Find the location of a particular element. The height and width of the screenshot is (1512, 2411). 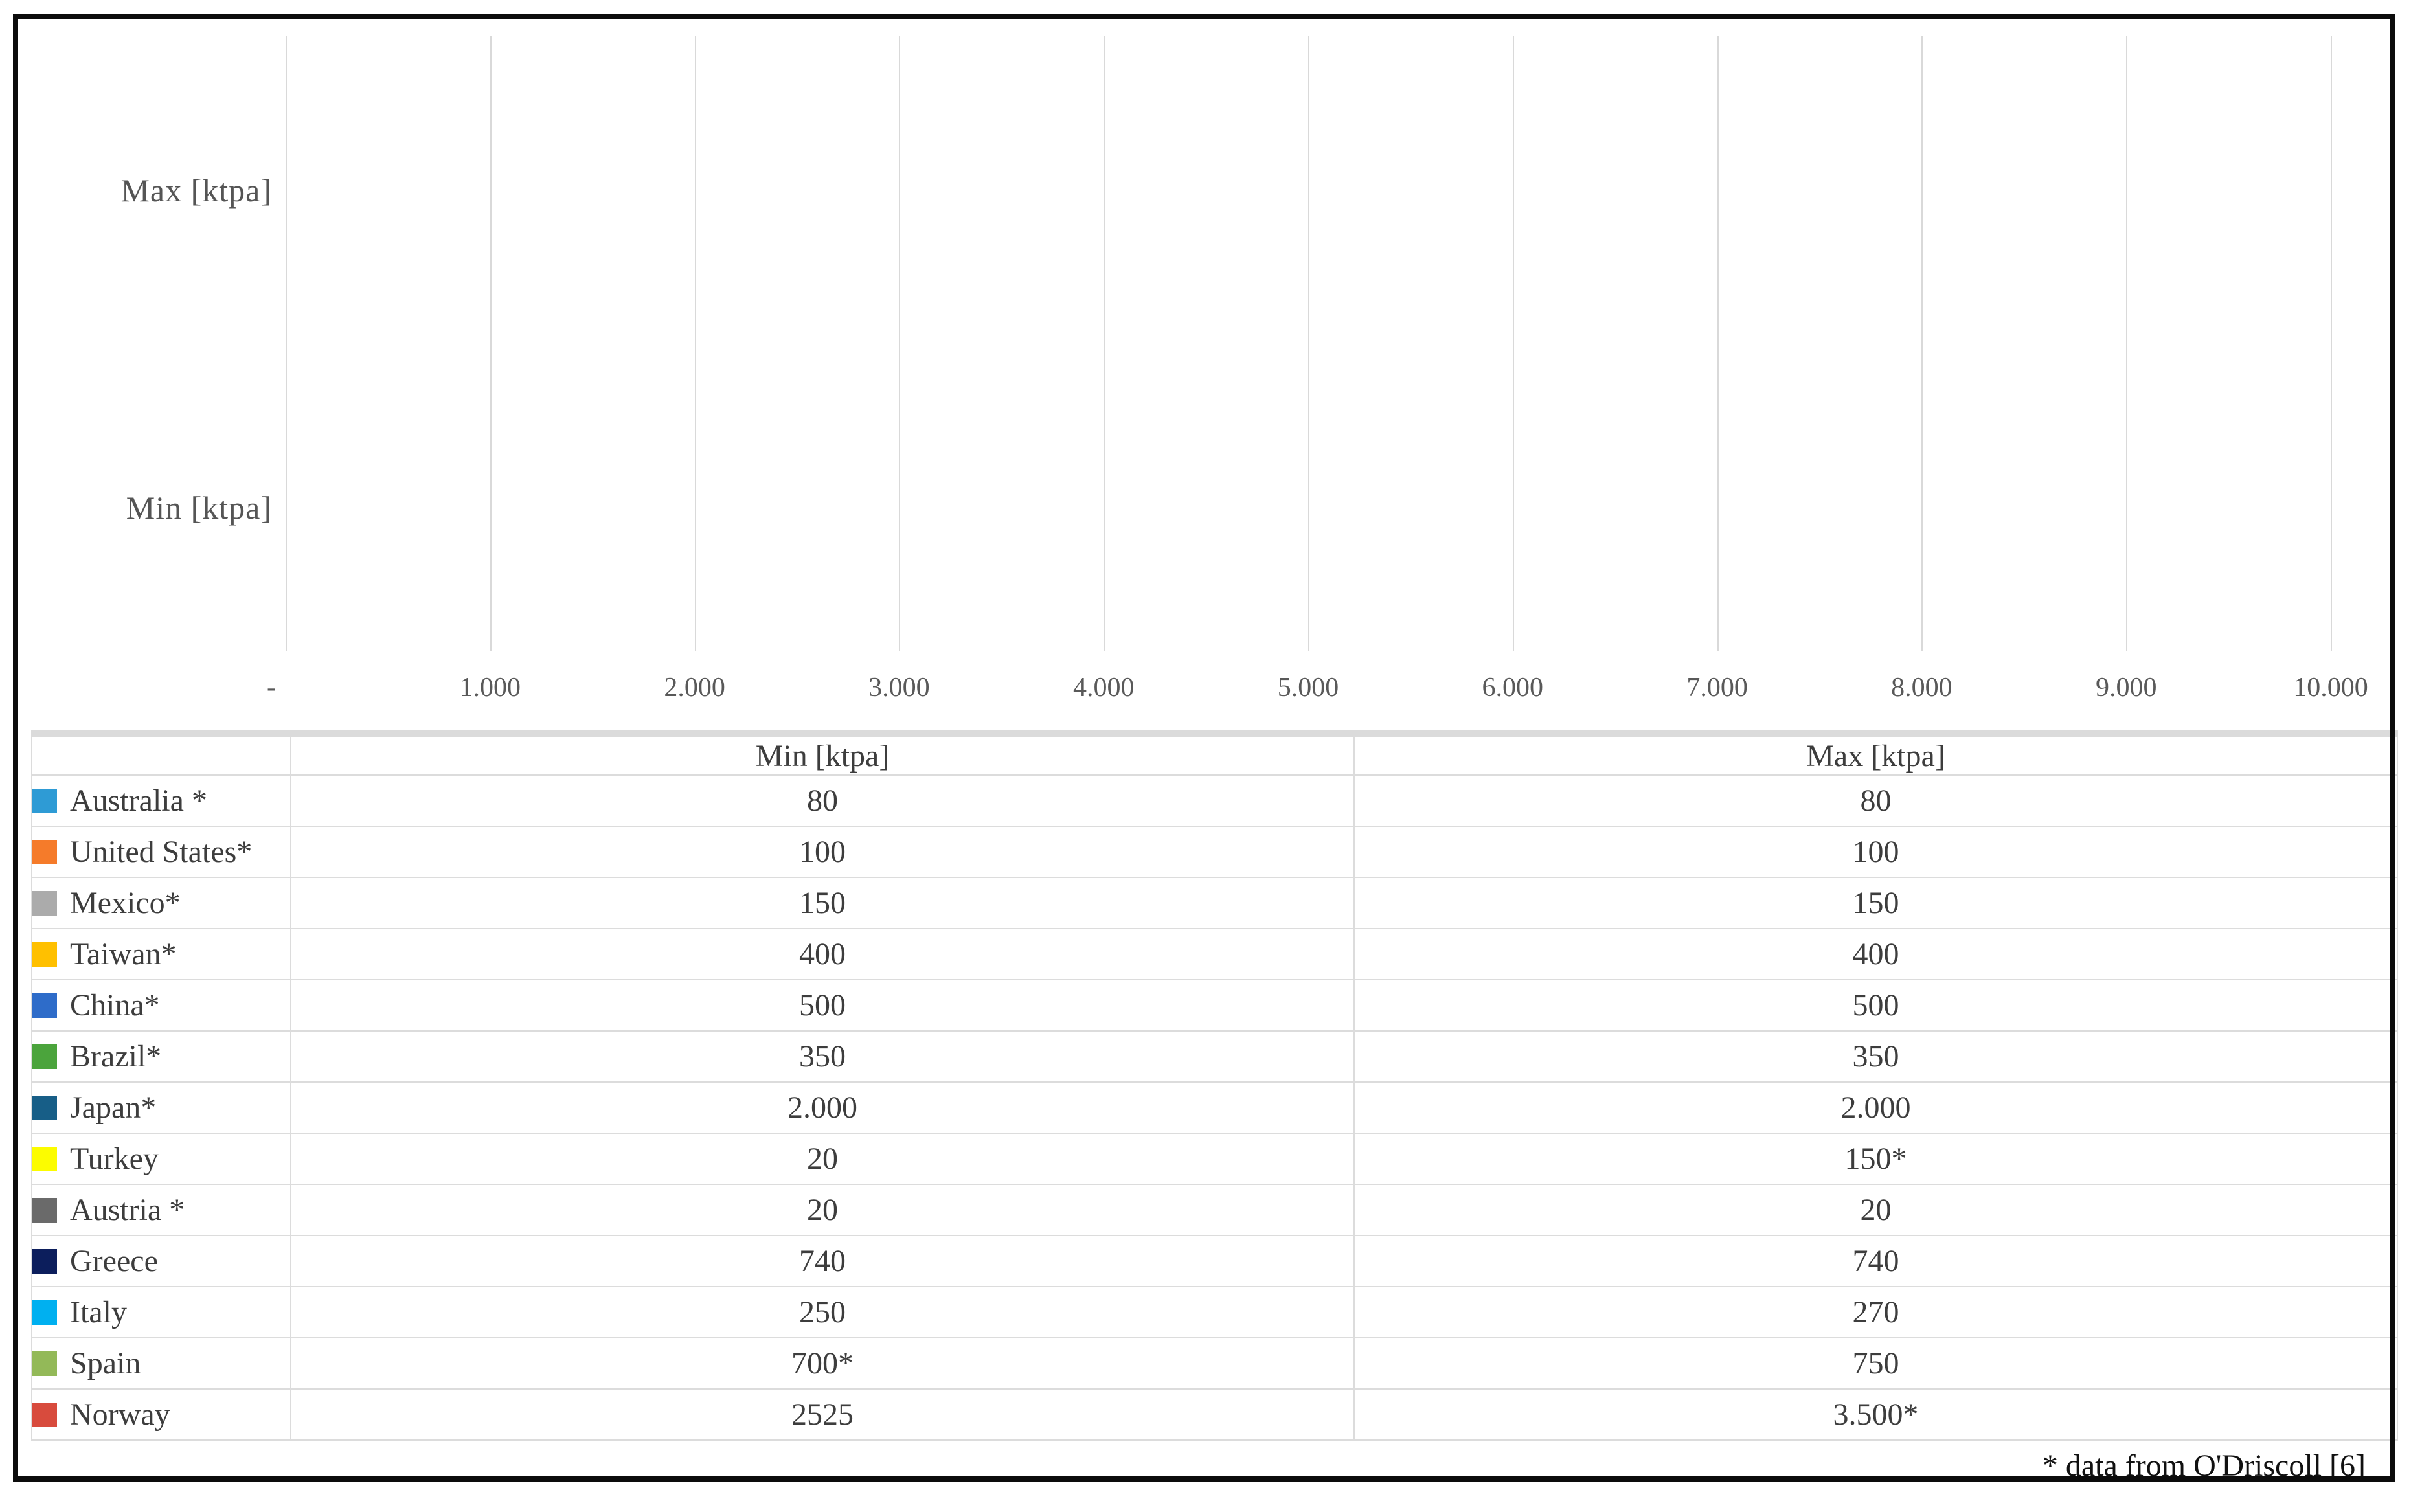

legend-label-spain: Spain is located at coordinates (105, 1363).